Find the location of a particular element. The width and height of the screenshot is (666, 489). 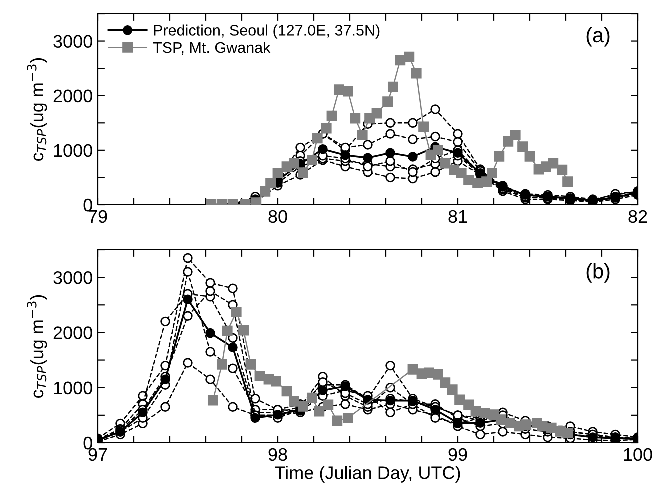

x-tick-label: 98 is located at coordinates (278, 455).